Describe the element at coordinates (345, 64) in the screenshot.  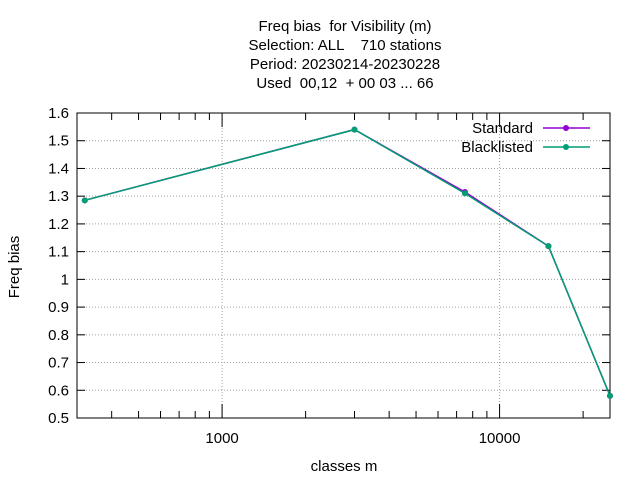
I see `chart-title-line-3: Period: 20230214-20230228` at that location.